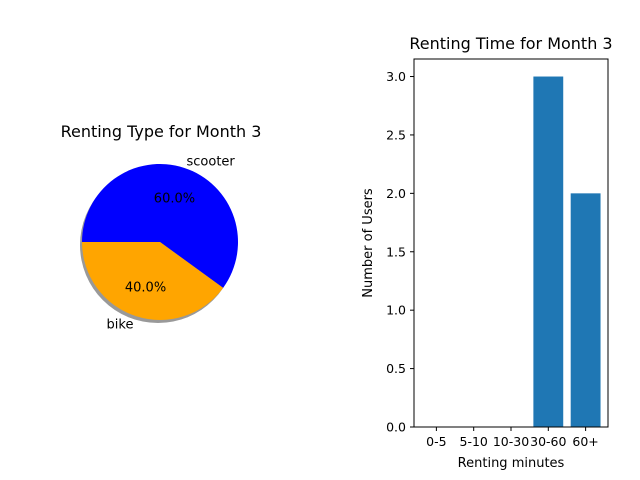 This screenshot has width=640, height=480. What do you see at coordinates (120, 325) in the screenshot?
I see `pie-label-bike: bike` at bounding box center [120, 325].